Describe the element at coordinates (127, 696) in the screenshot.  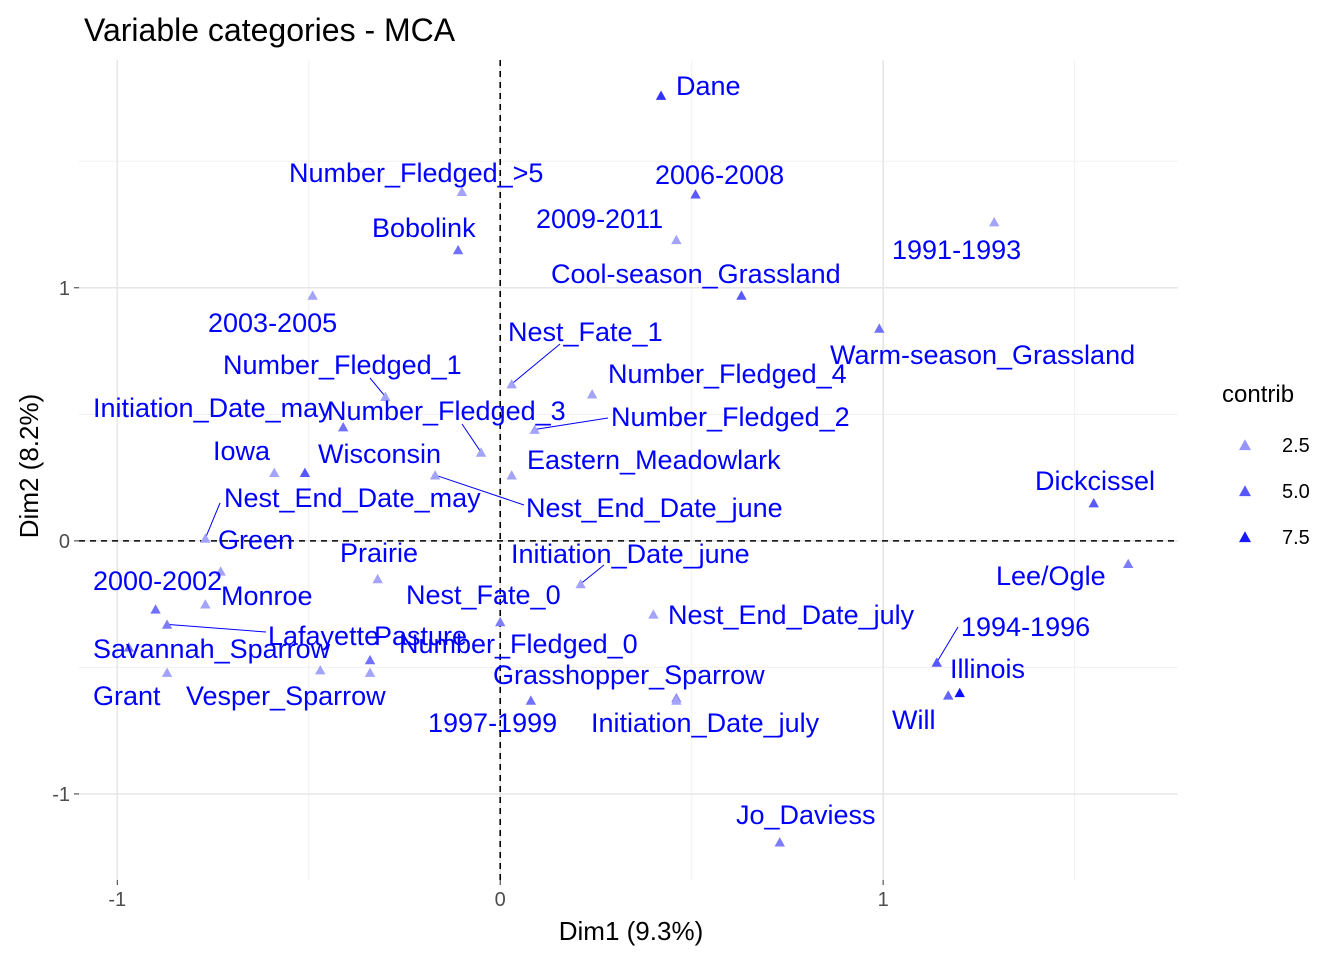
I see `point-label-Grant: Grant` at that location.